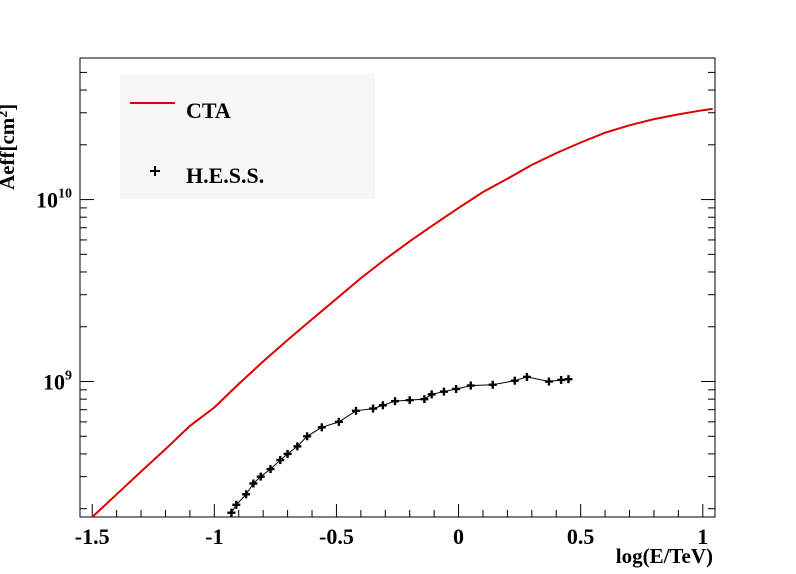  Describe the element at coordinates (336, 536) in the screenshot. I see `x-tick-label: -0.5` at that location.